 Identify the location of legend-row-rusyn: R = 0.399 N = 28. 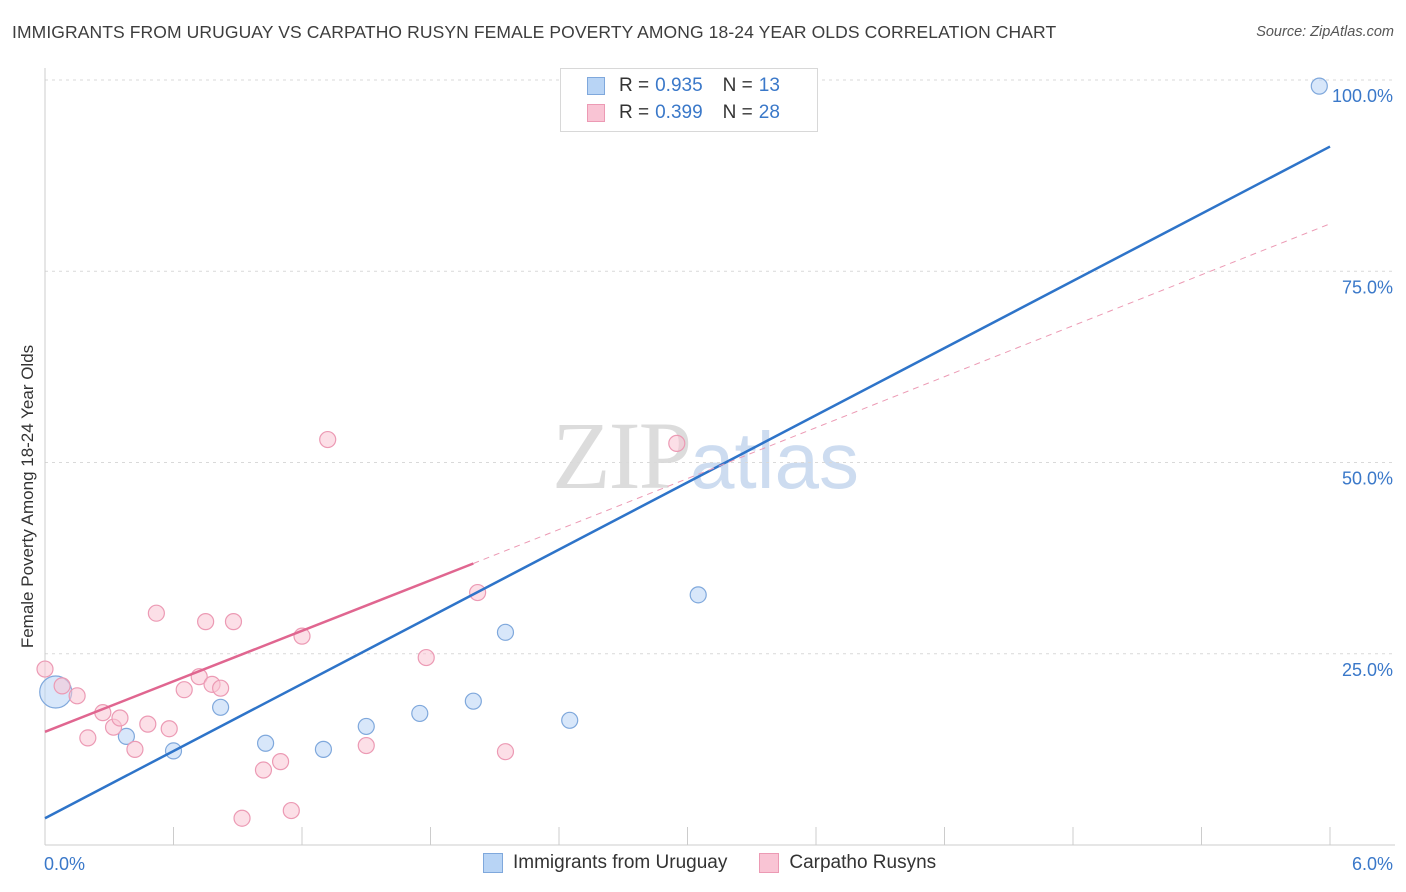
(683, 113).